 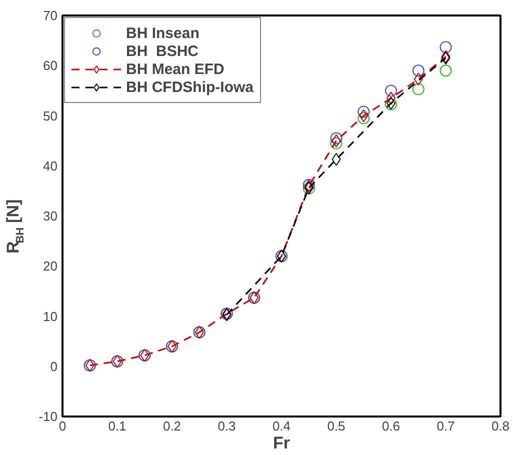 What do you see at coordinates (500, 426) in the screenshot?
I see `x-tick-label: 0.8` at bounding box center [500, 426].